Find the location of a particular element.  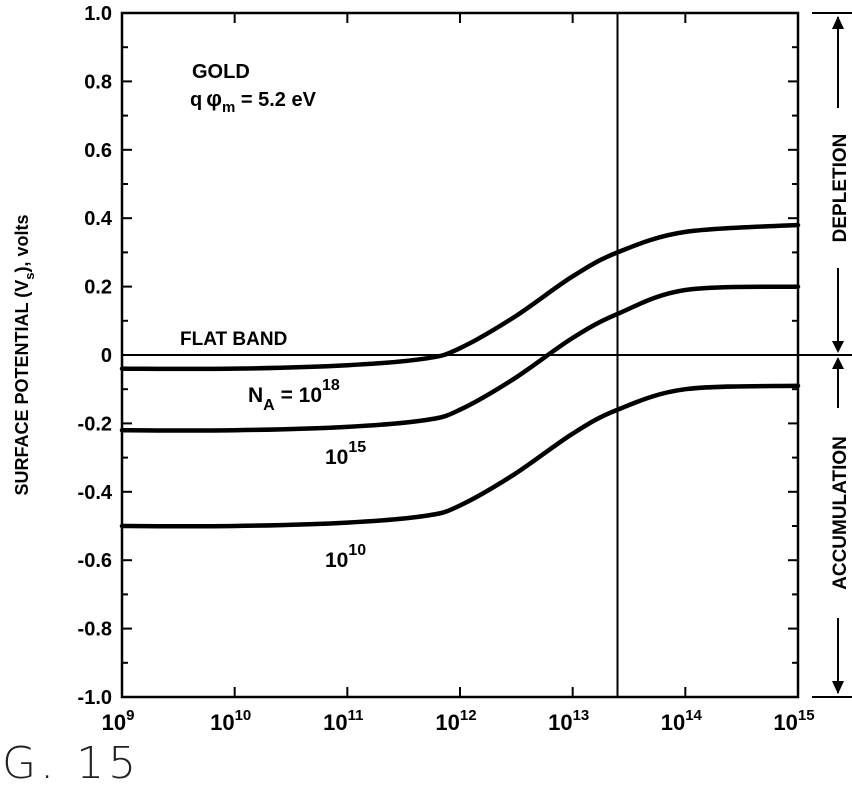

material-label: GOLD is located at coordinates (221, 72).